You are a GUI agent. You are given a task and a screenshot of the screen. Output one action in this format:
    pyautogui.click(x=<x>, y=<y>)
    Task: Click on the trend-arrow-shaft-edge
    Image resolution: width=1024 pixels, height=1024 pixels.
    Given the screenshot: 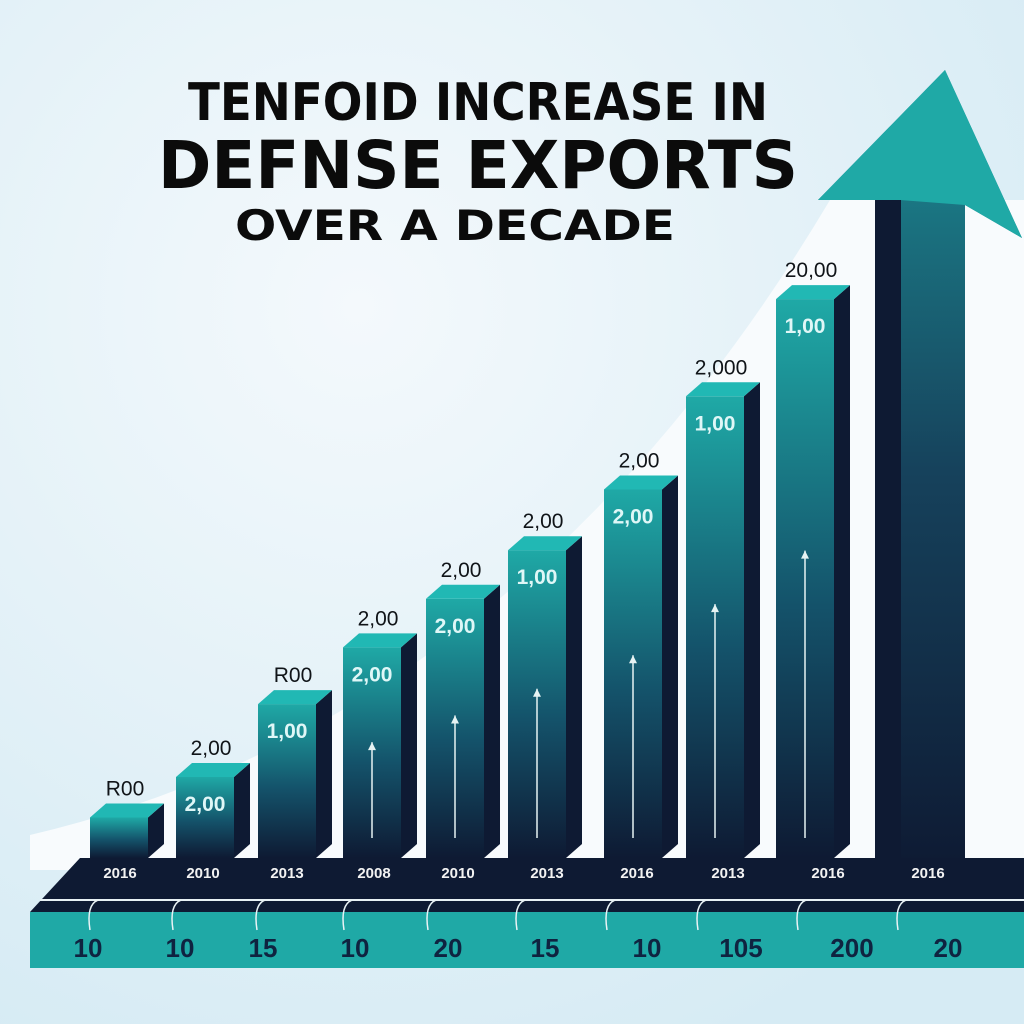 What is the action you would take?
    pyautogui.click(x=888, y=535)
    